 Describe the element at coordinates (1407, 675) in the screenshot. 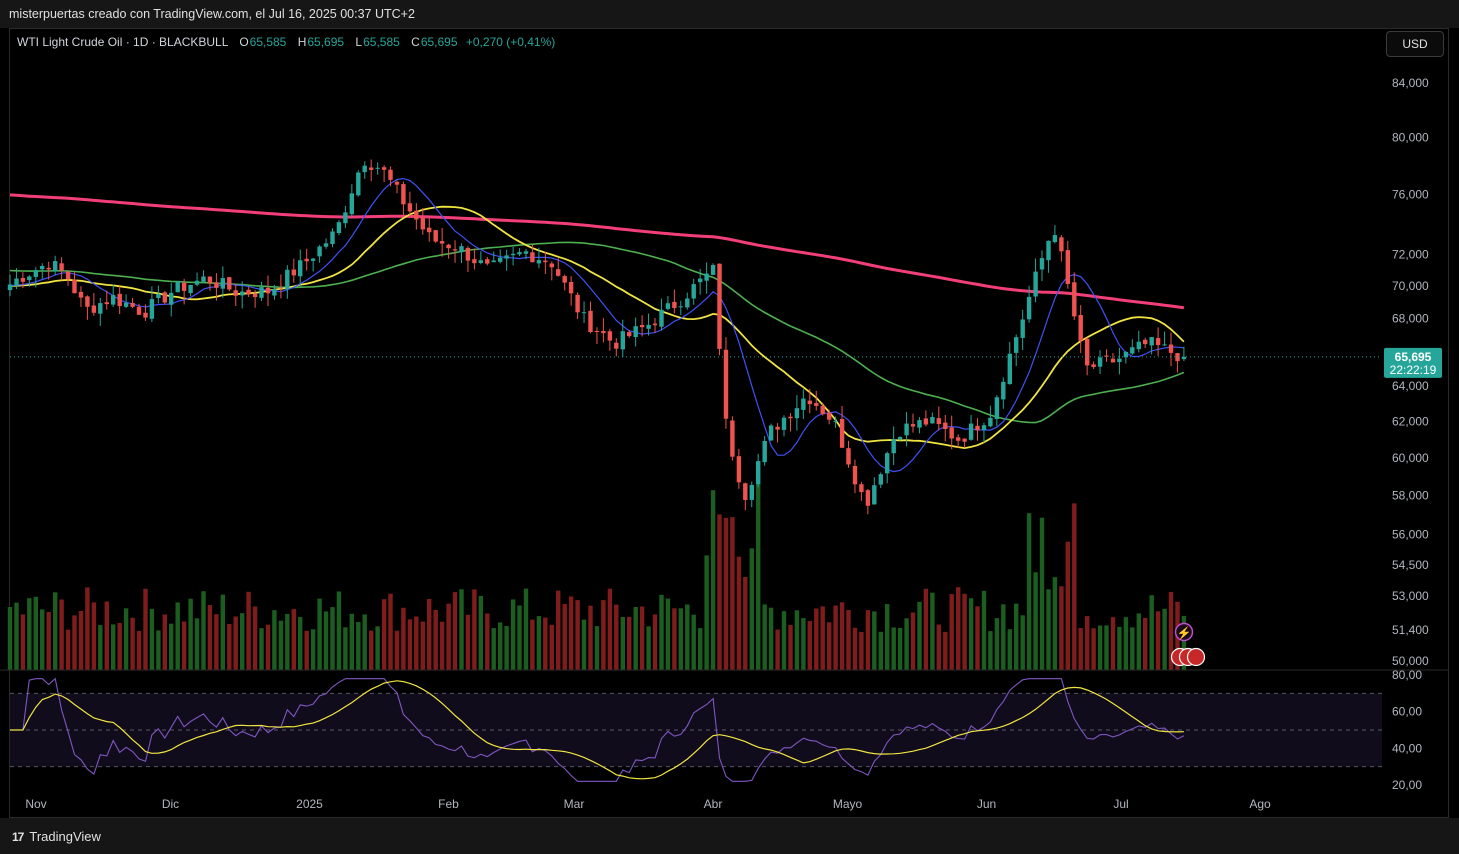

I see `rsi-tick-label: 80,00` at that location.